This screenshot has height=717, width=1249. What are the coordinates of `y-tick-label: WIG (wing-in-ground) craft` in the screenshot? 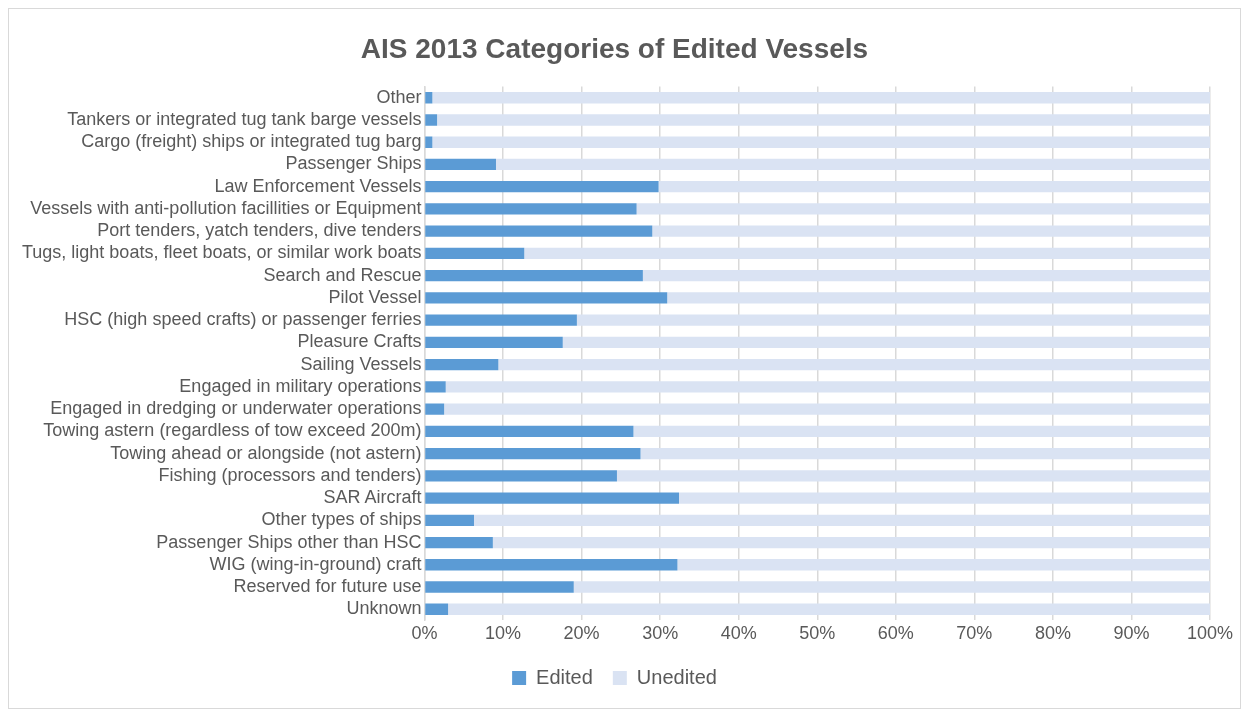 It's located at (315, 563).